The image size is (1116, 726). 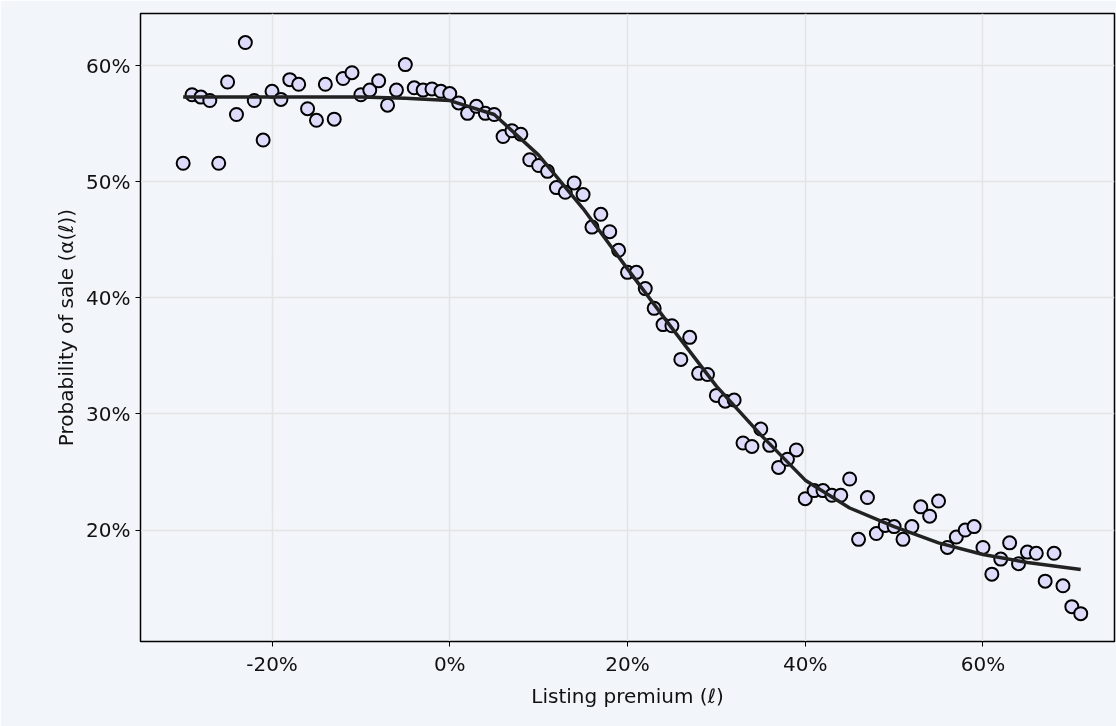 What do you see at coordinates (108, 65) in the screenshot?
I see `y-tick-label: 60%` at bounding box center [108, 65].